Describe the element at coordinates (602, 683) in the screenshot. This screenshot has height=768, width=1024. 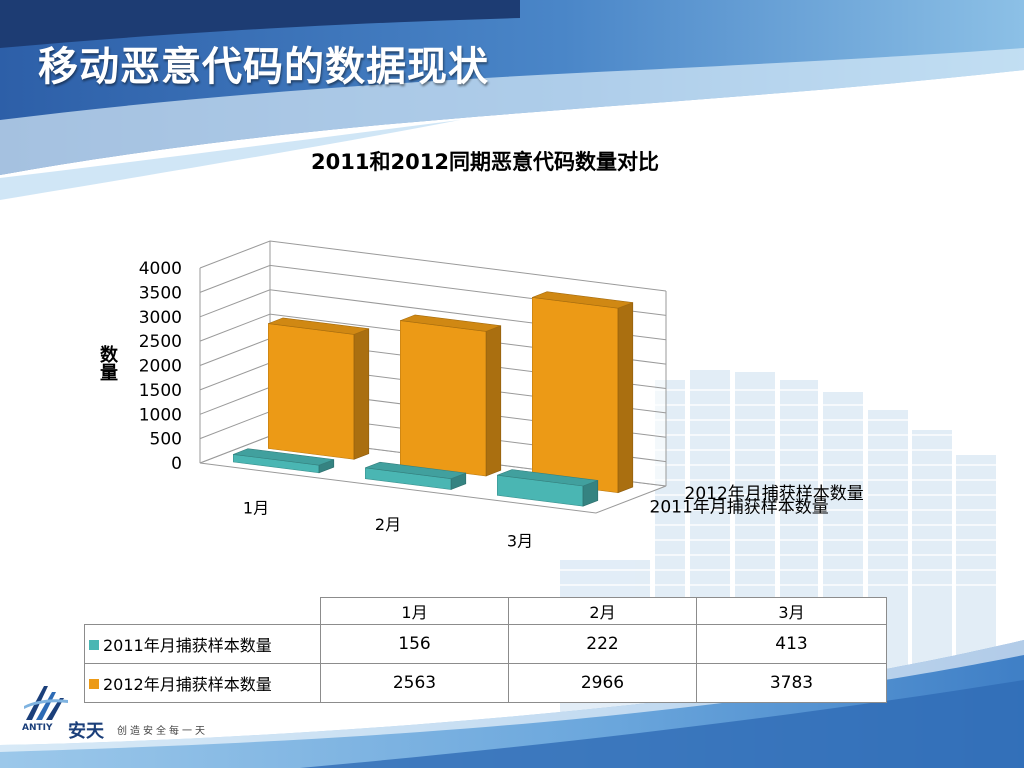
I see `table-cell: 2966` at that location.